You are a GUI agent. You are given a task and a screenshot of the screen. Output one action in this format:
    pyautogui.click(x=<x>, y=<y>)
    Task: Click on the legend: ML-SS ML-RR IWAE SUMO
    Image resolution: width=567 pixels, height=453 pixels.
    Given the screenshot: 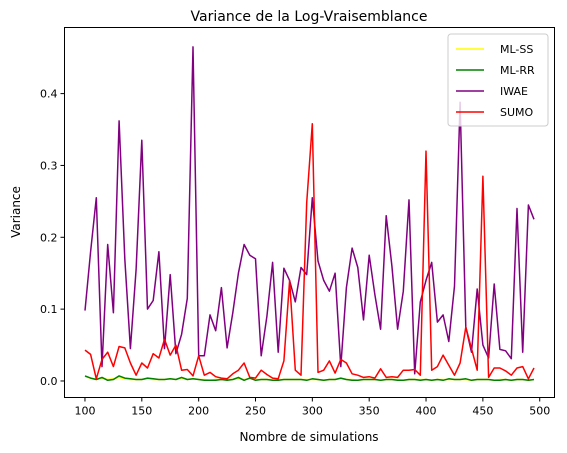 What is the action you would take?
    pyautogui.click(x=498, y=80)
    